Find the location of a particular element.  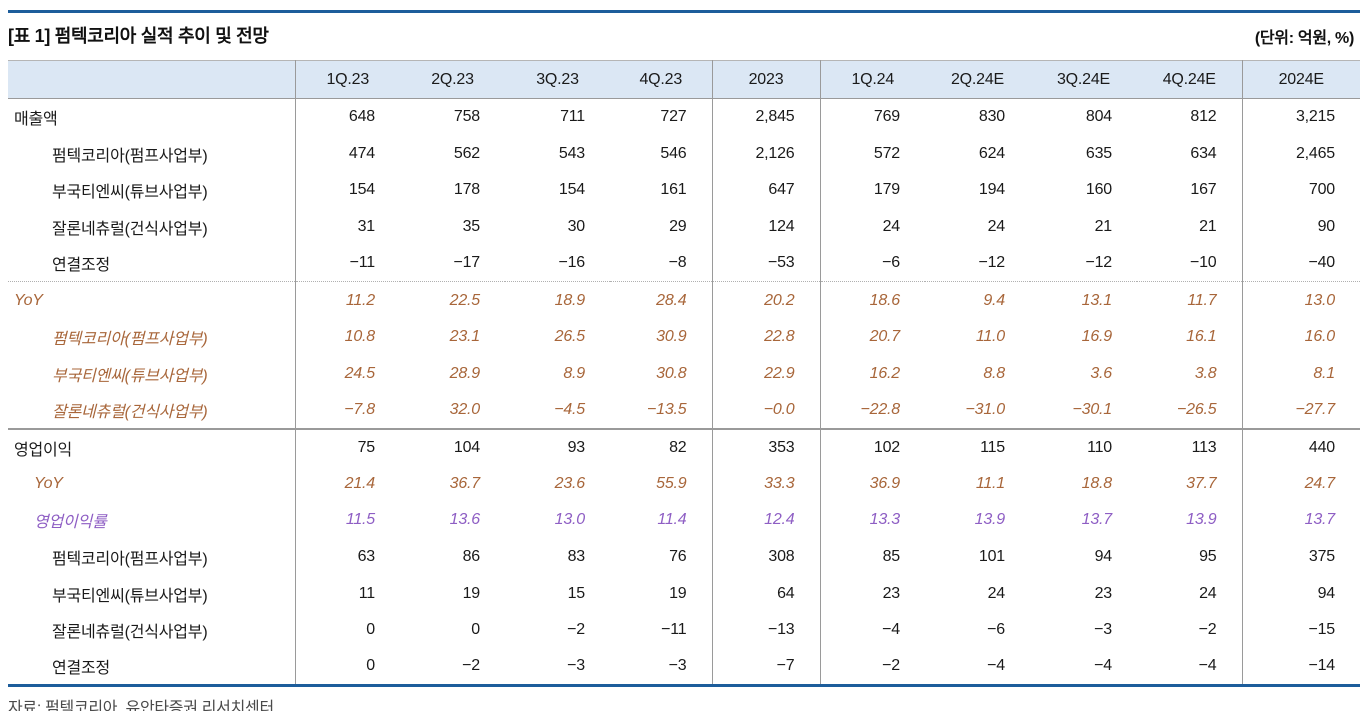

value-cell: −13 is located at coordinates (766, 630).